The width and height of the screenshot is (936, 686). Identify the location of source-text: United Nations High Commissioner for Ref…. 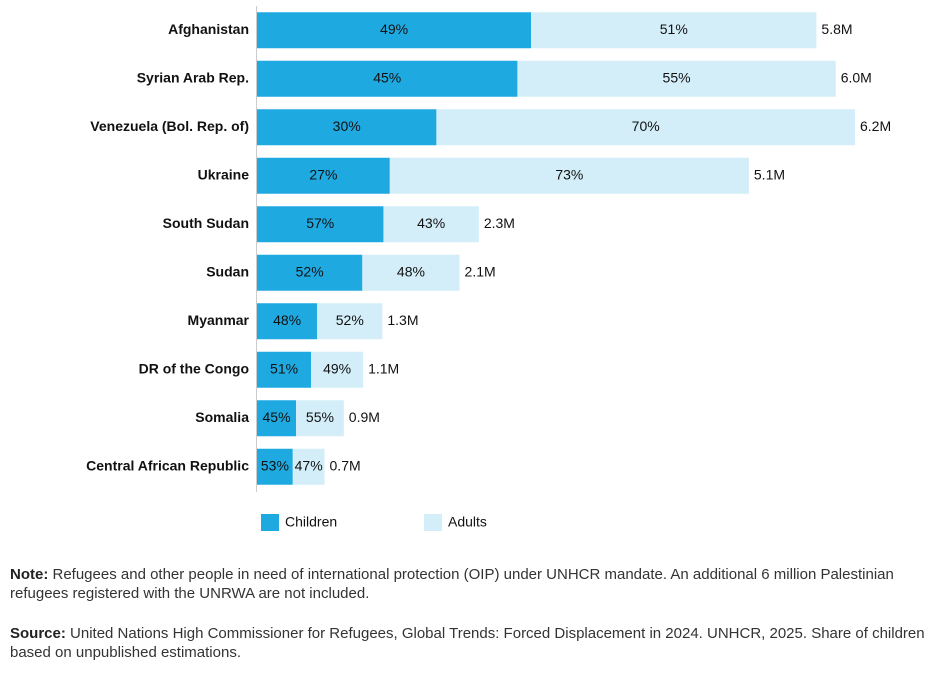
(467, 643).